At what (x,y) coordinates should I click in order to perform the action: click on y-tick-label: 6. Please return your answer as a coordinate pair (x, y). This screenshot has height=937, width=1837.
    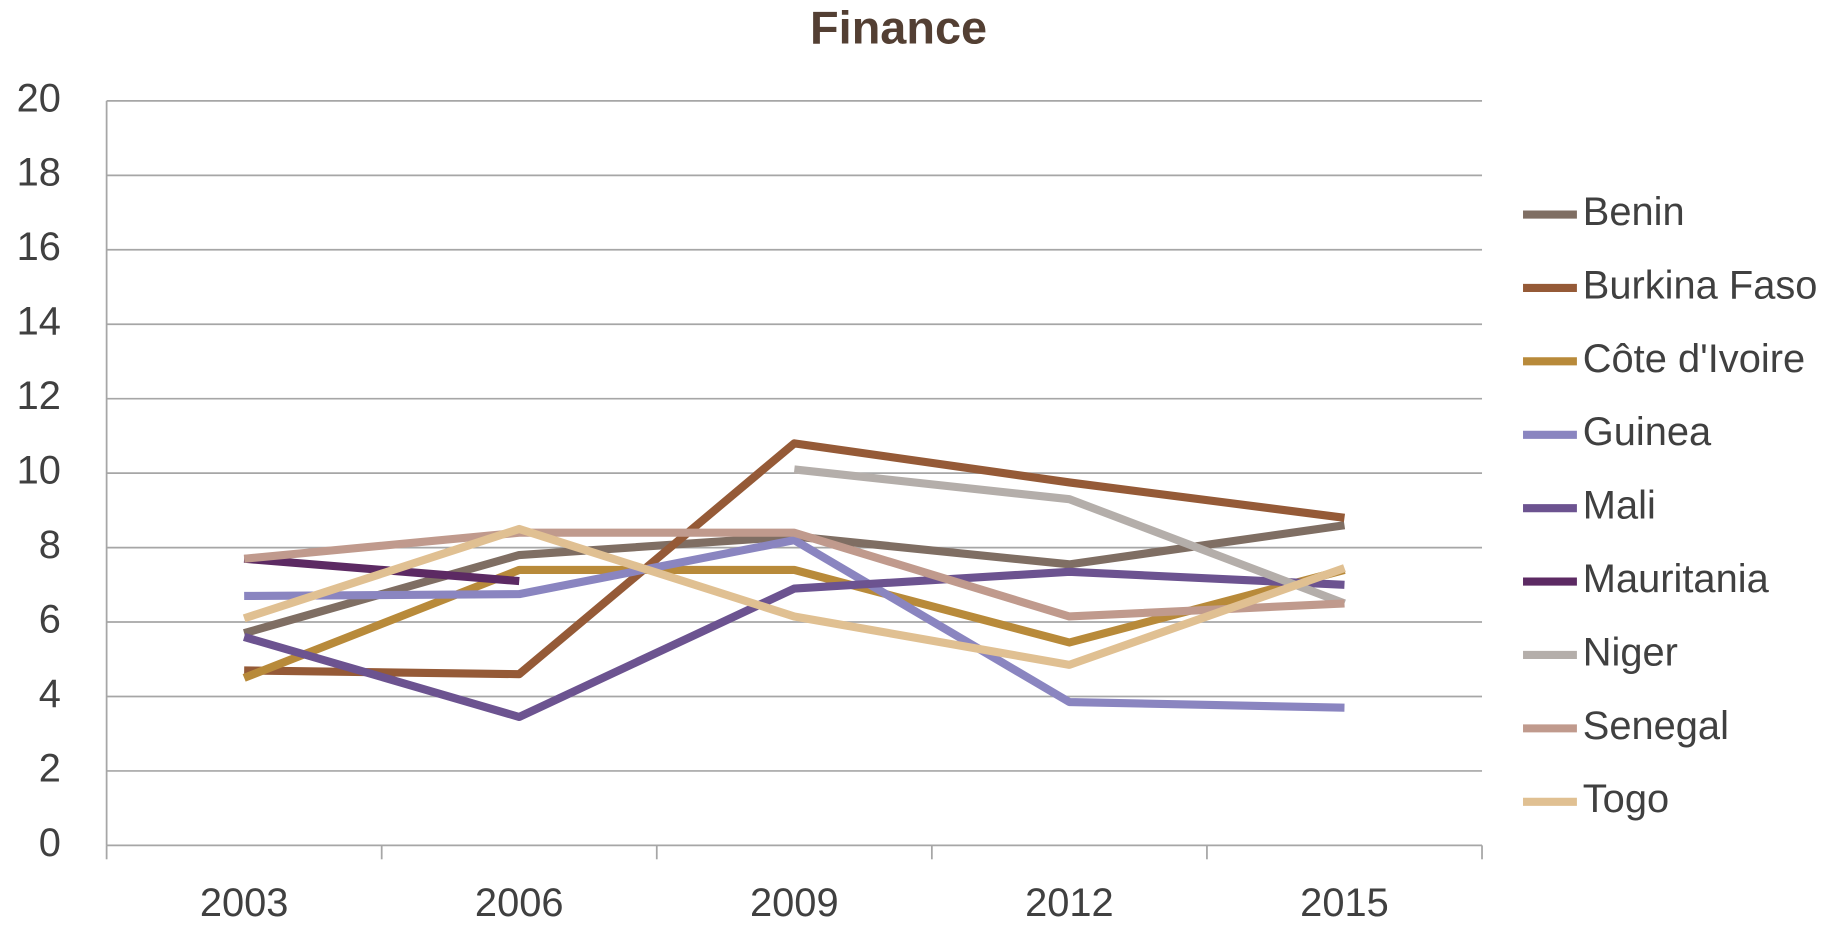
    Looking at the image, I should click on (50, 620).